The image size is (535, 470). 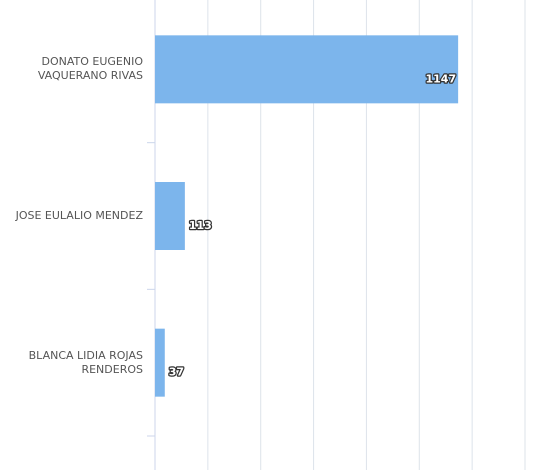 I want to click on y-tick-label: BLANCA LIDIA ROJAS RENDEROS, so click(x=85, y=362).